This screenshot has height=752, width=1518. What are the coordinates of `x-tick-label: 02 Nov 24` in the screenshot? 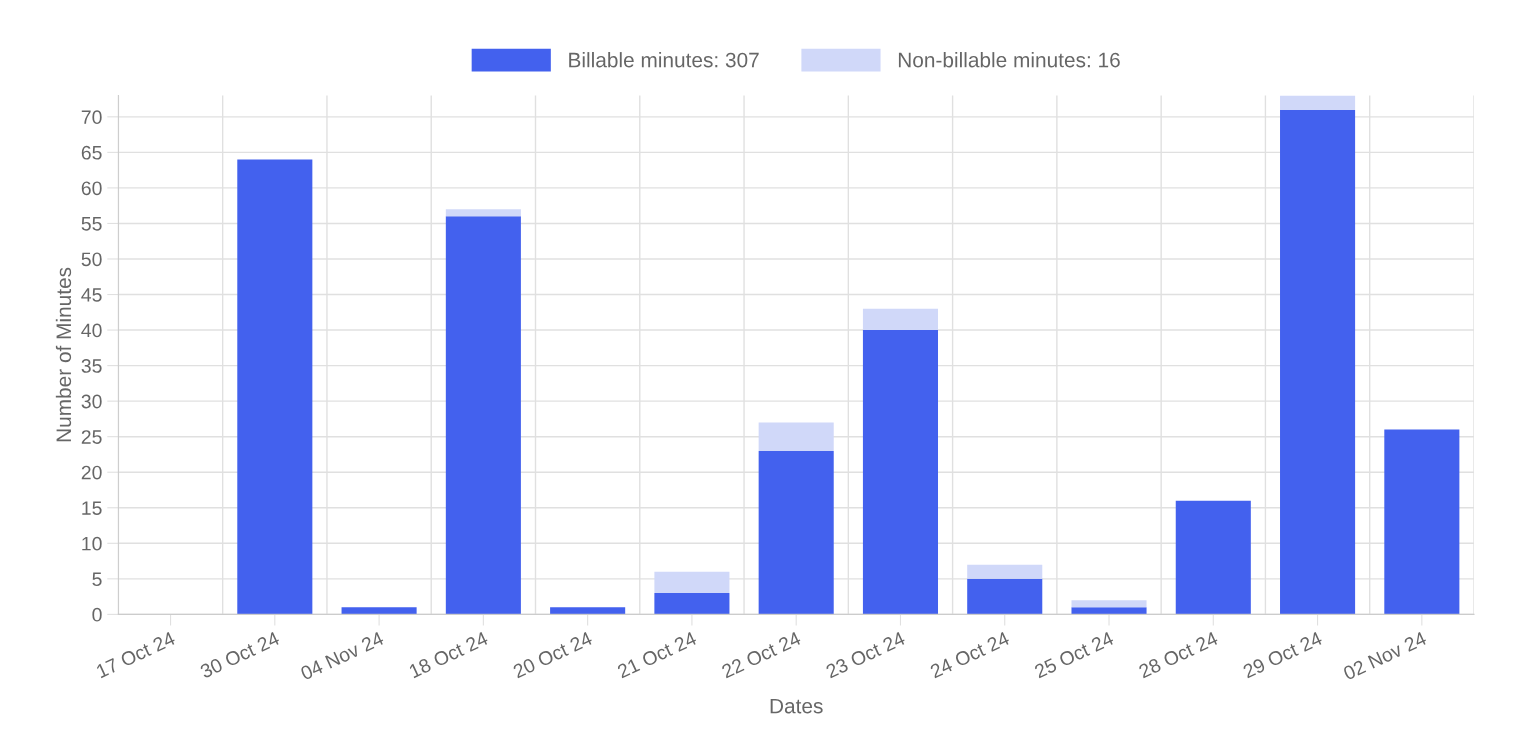 It's located at (1385, 656).